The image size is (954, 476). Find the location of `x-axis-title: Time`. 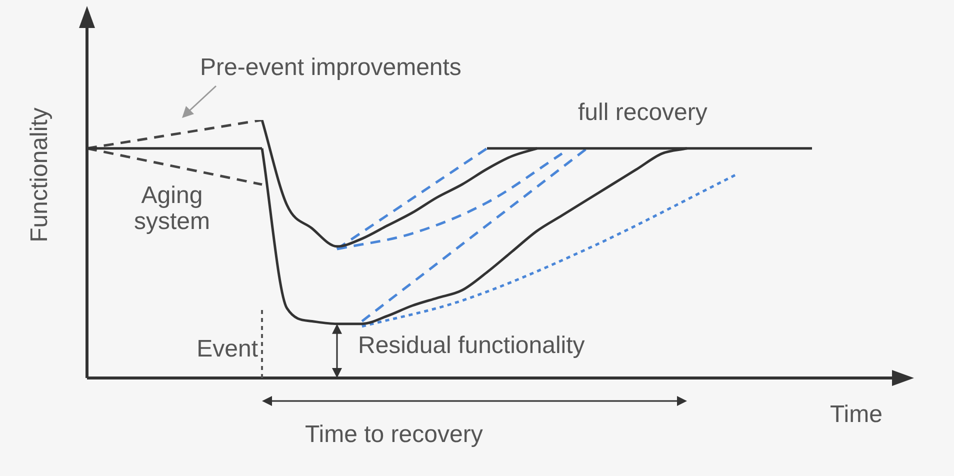

x-axis-title: Time is located at coordinates (856, 414).